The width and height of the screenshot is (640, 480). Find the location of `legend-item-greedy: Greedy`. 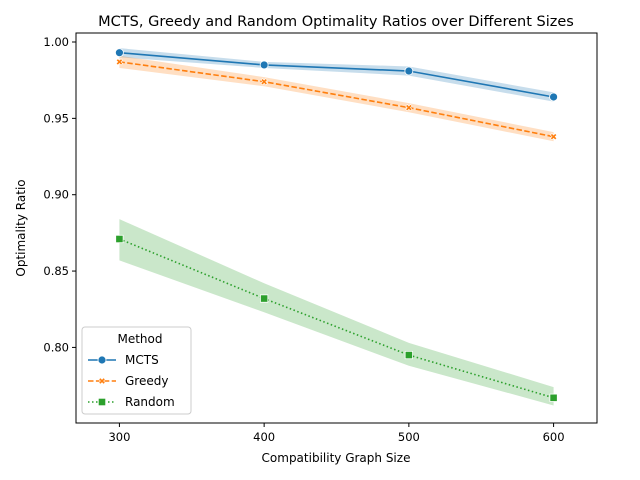

legend-item-greedy: Greedy is located at coordinates (128, 381).